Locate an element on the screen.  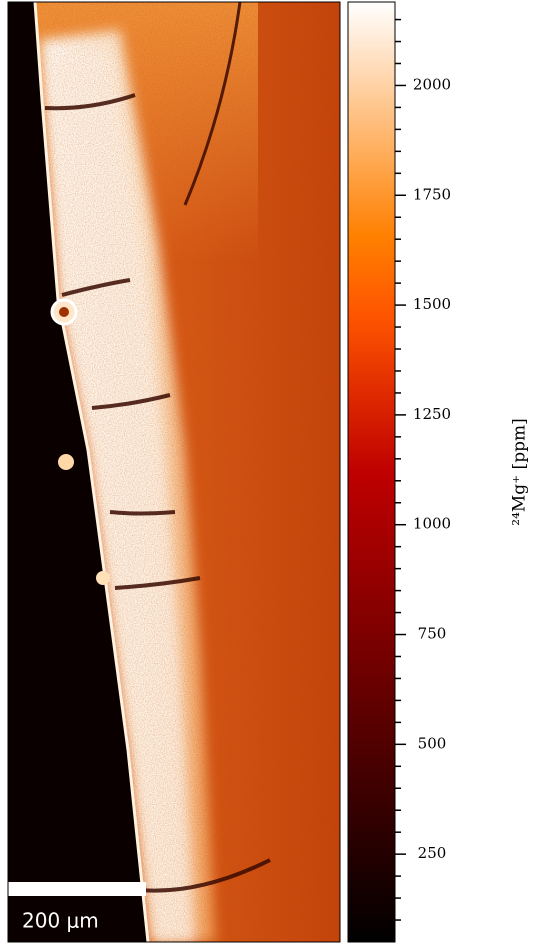
scale-bar is located at coordinates (77, 889).